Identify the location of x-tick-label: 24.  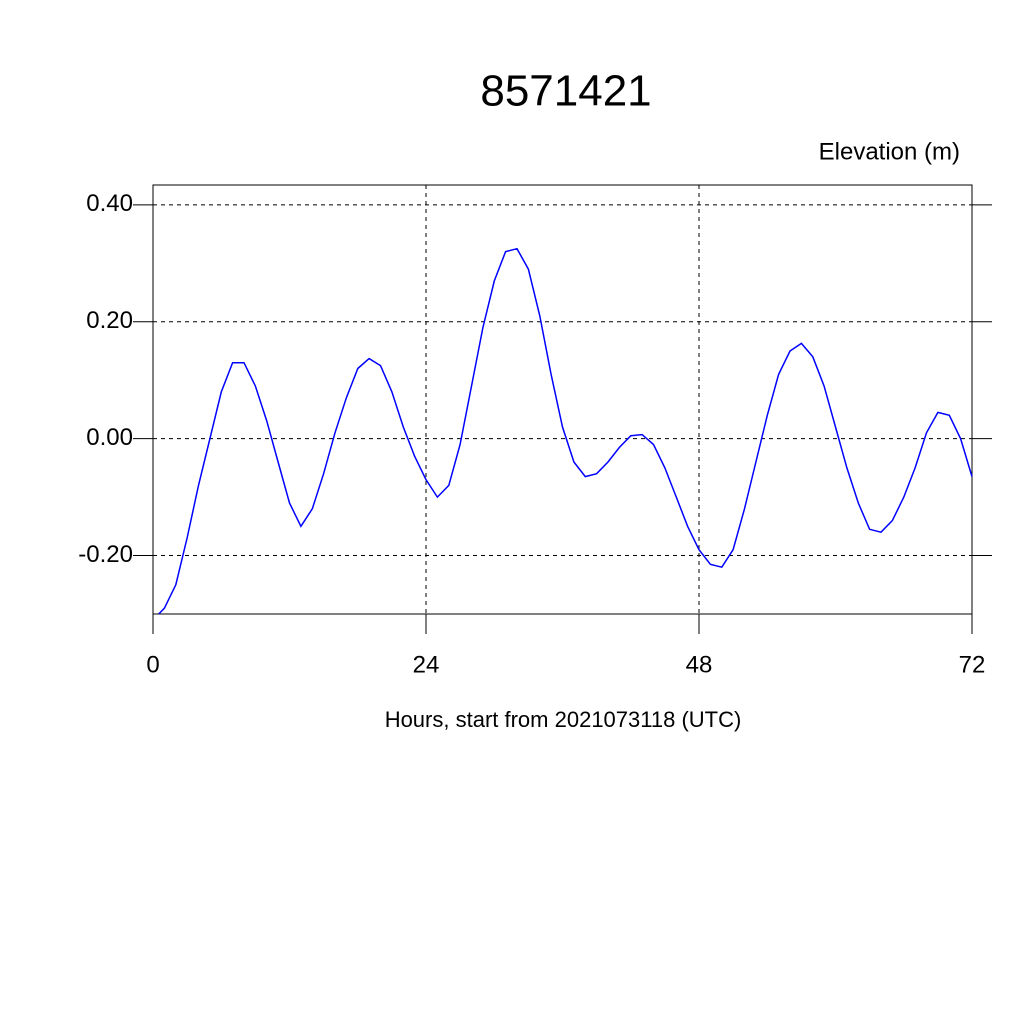
(426, 664).